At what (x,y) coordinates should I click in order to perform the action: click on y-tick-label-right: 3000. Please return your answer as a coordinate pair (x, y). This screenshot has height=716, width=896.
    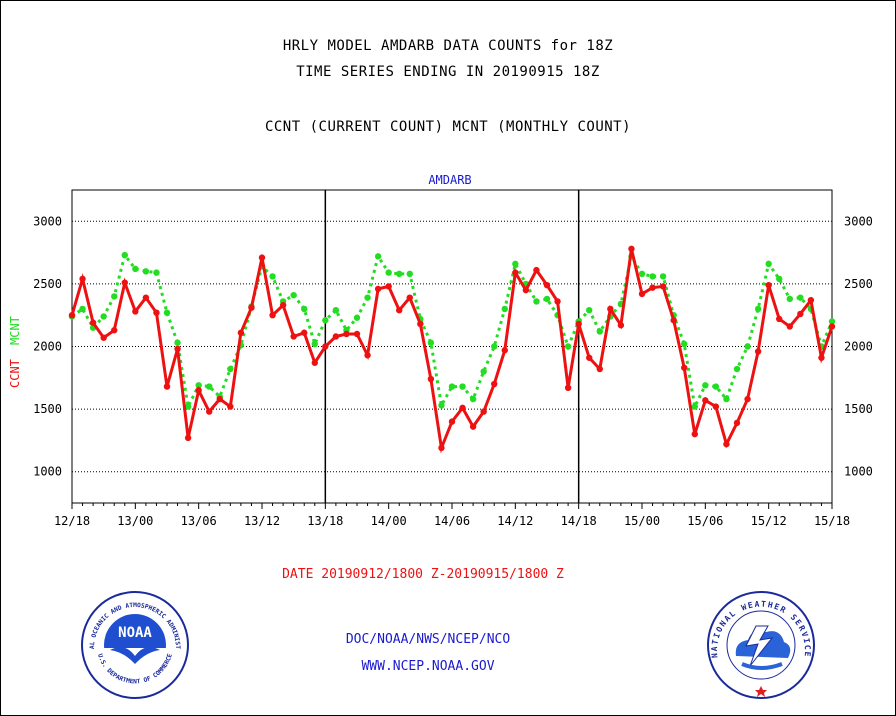
    Looking at the image, I should click on (858, 221).